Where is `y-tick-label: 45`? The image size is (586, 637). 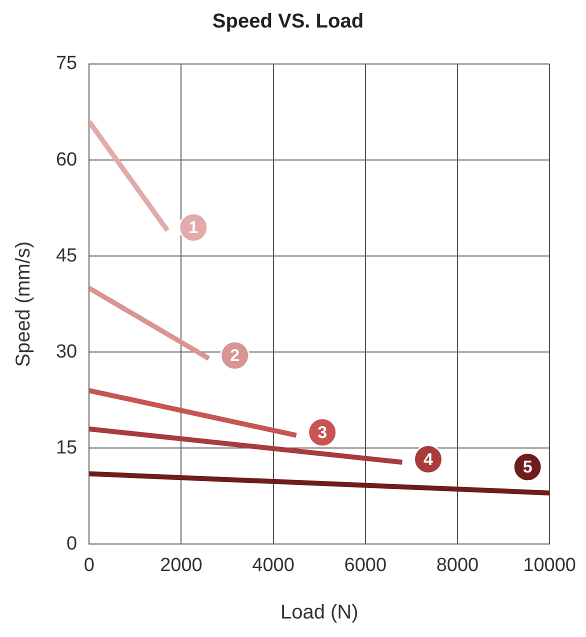
y-tick-label: 45 is located at coordinates (67, 255).